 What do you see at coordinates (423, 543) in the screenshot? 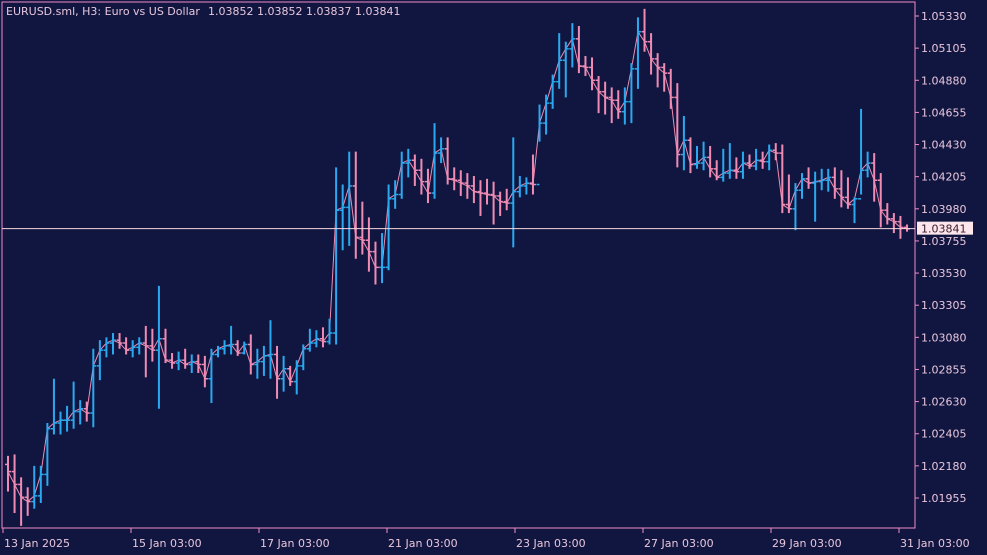
I see `x-tick-label: 21 Jan 03:00` at bounding box center [423, 543].